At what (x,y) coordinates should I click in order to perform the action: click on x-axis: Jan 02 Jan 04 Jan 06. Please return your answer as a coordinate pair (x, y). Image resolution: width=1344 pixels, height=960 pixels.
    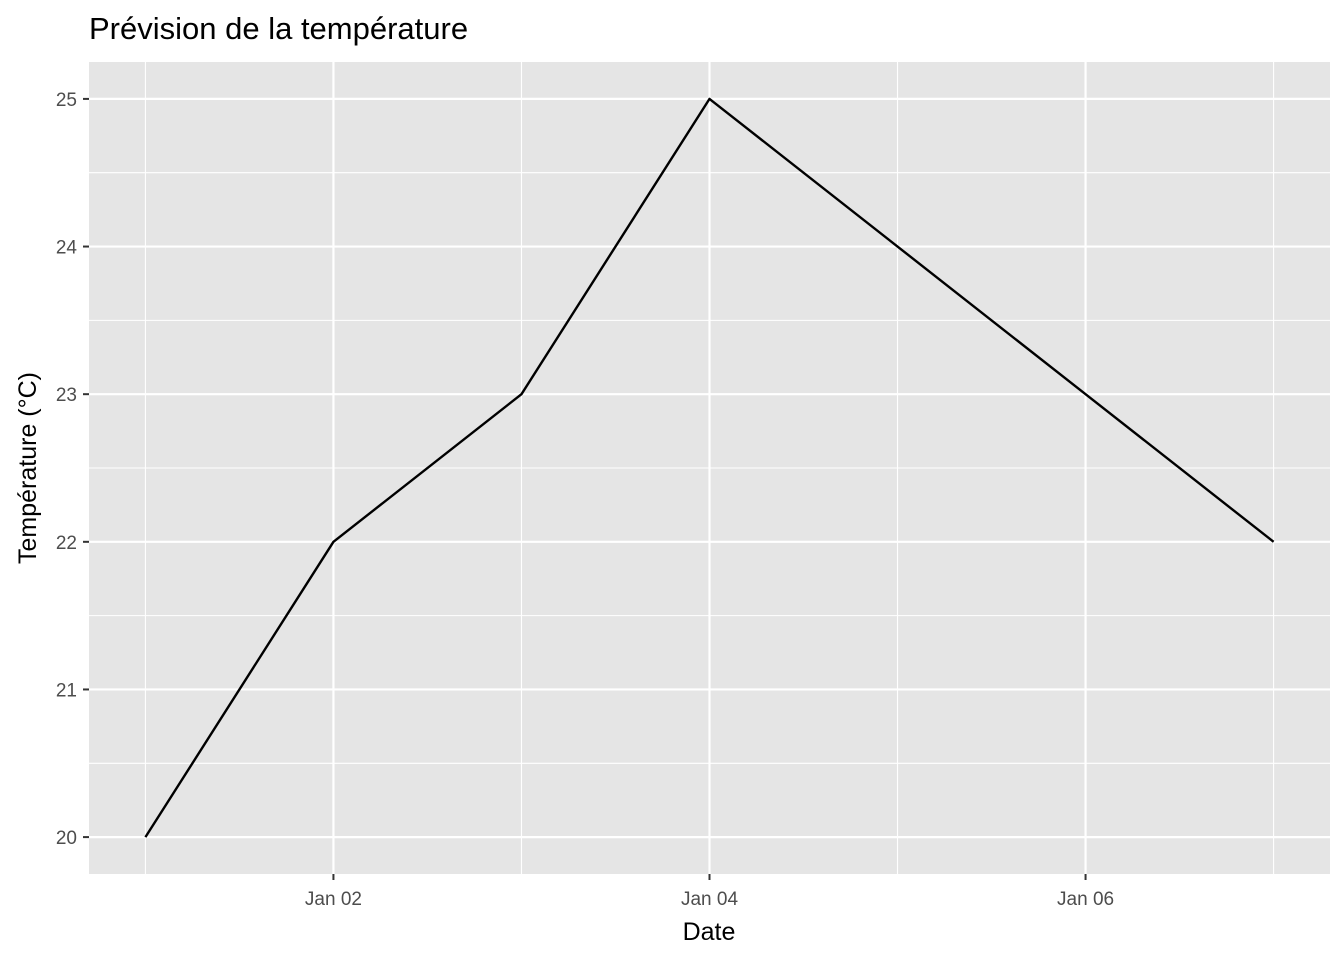
    Looking at the image, I should click on (709, 892).